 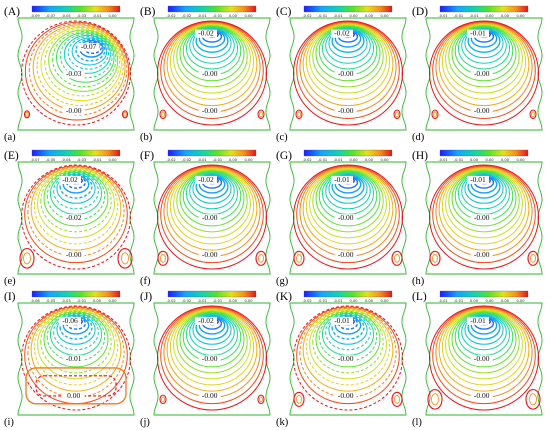 I want to click on panel-title: (A), so click(x=12, y=12).